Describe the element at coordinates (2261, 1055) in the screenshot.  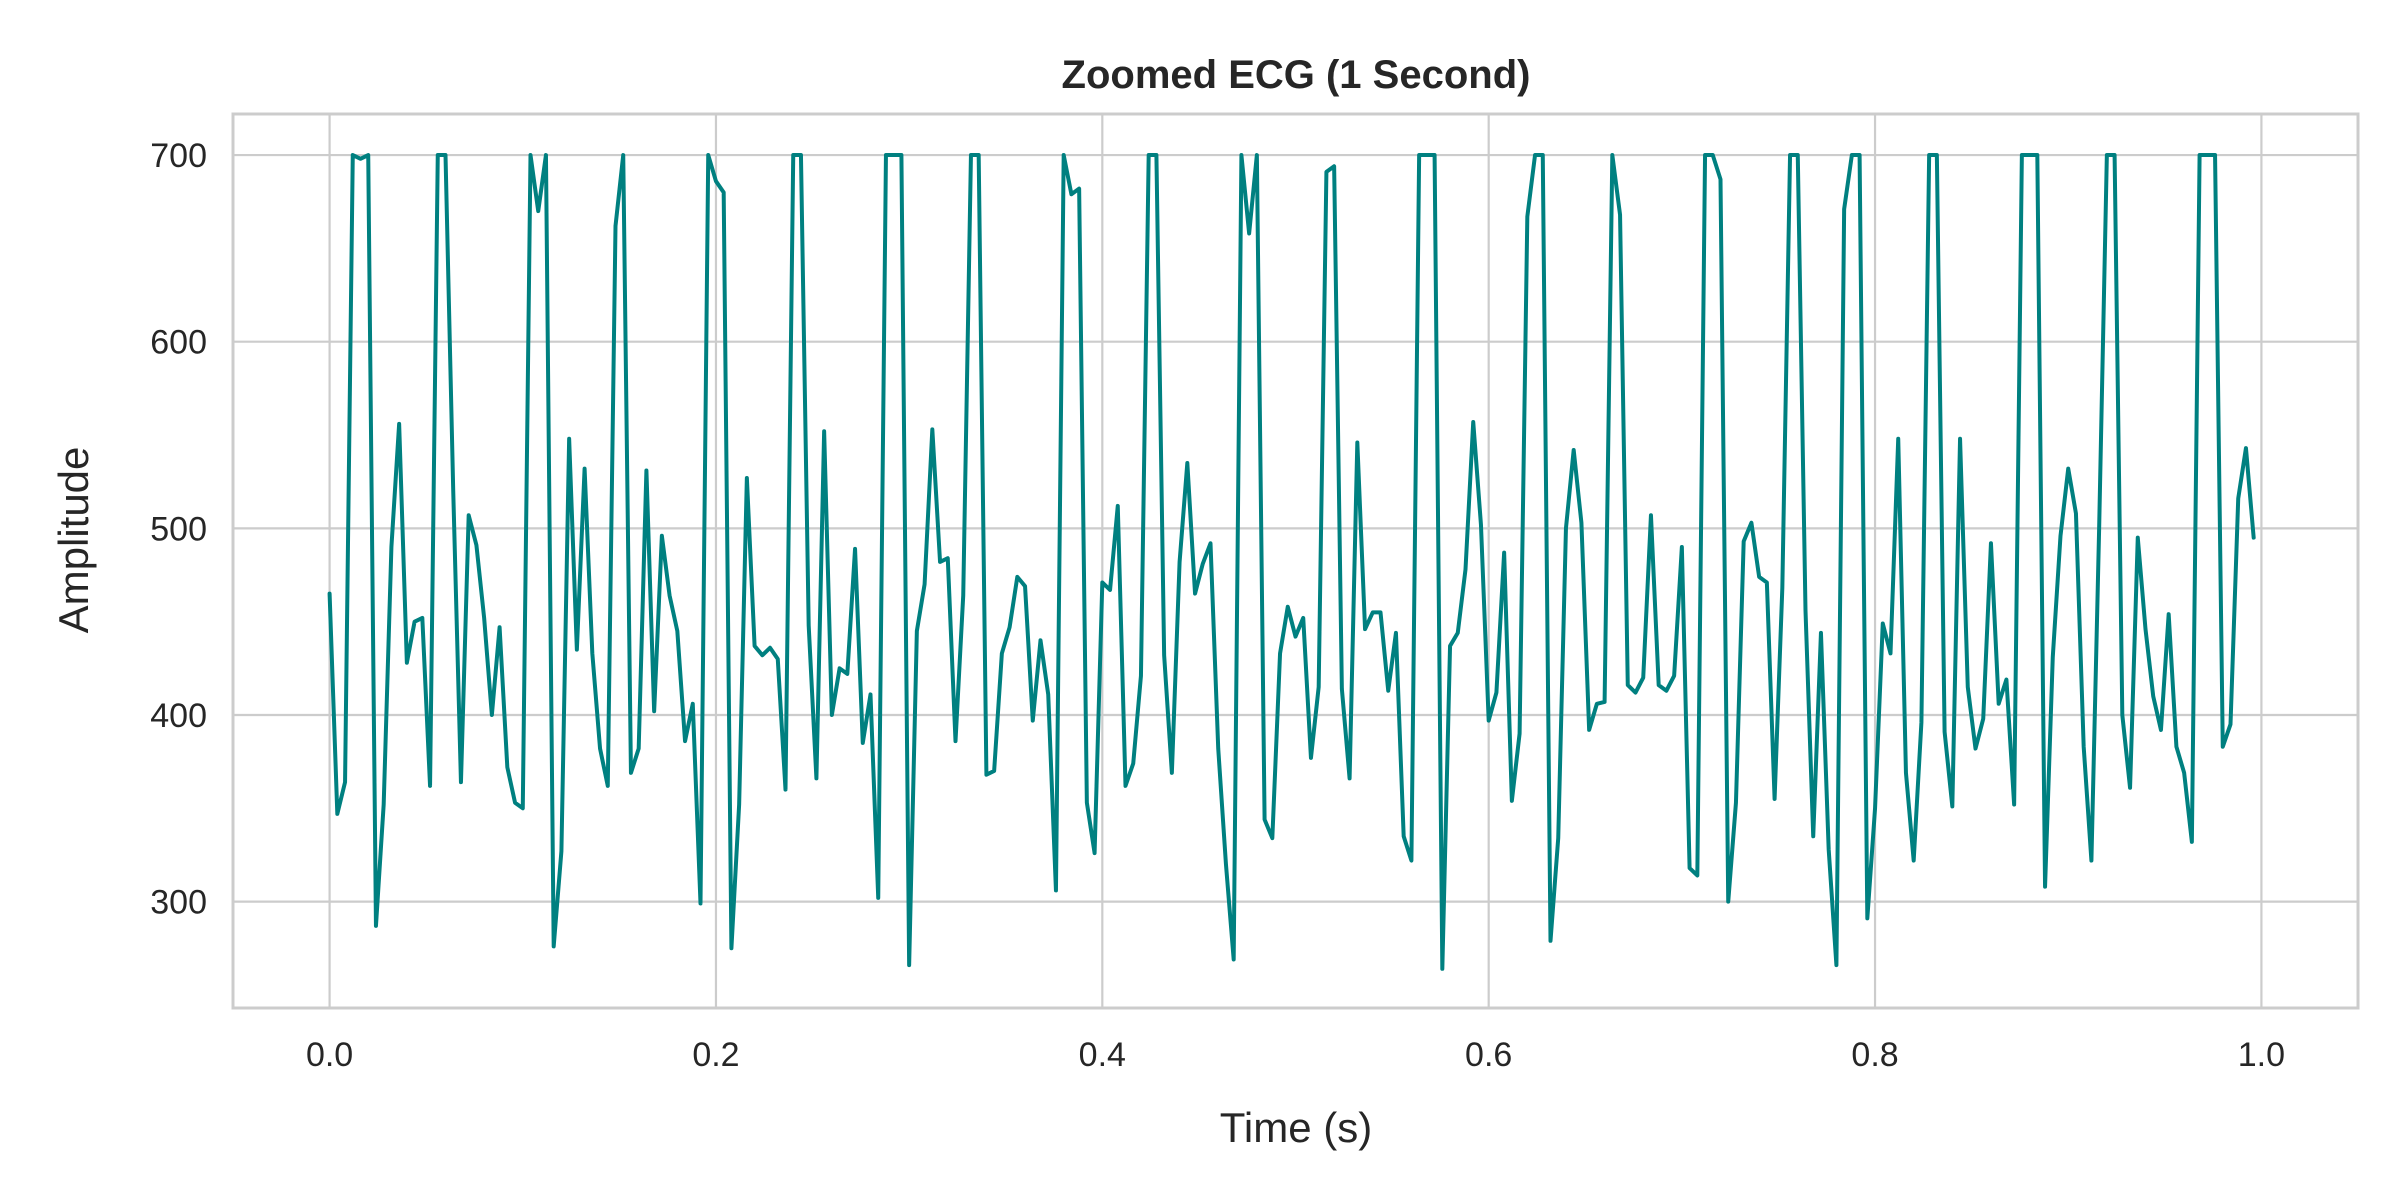
I see `x-tick-label: 1.0` at that location.